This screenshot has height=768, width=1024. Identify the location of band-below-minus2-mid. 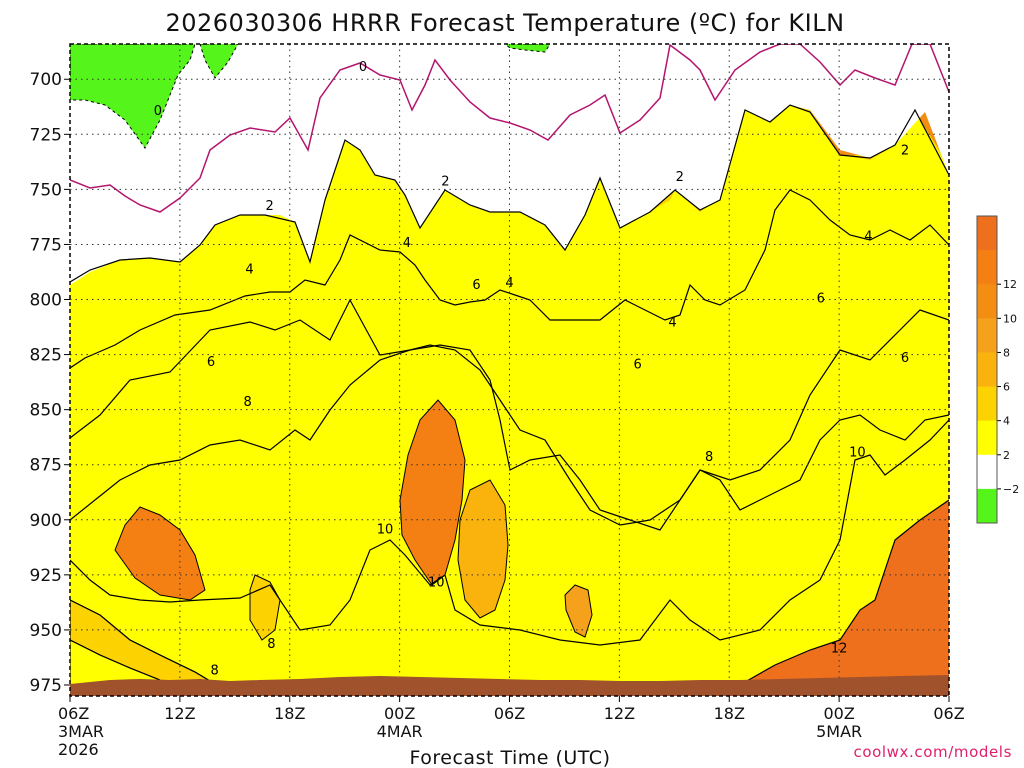
(527, 48).